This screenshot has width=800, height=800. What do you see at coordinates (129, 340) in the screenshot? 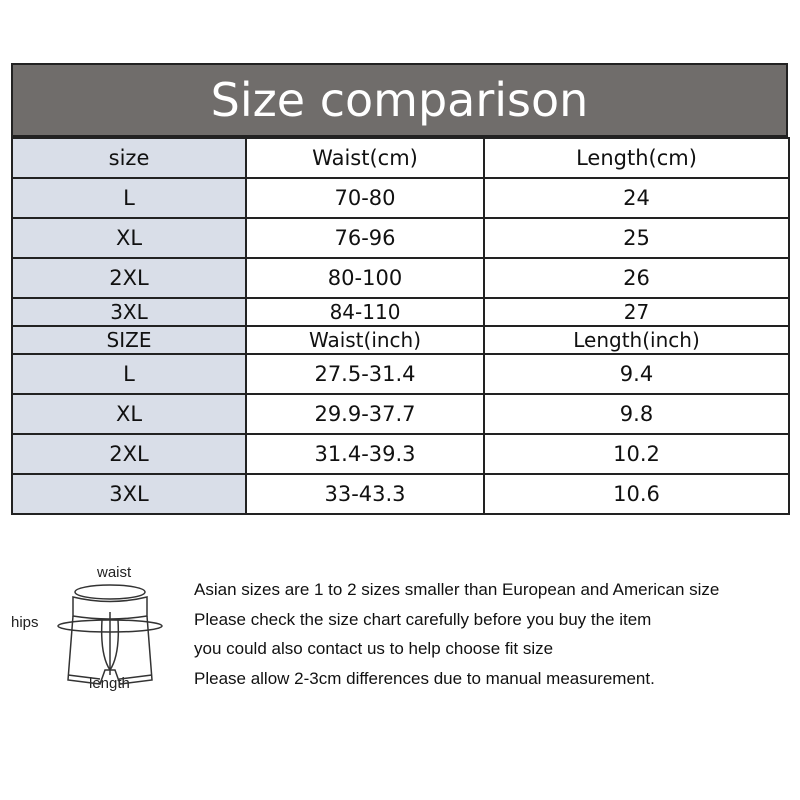
I see `header-cell: SIZE` at bounding box center [129, 340].